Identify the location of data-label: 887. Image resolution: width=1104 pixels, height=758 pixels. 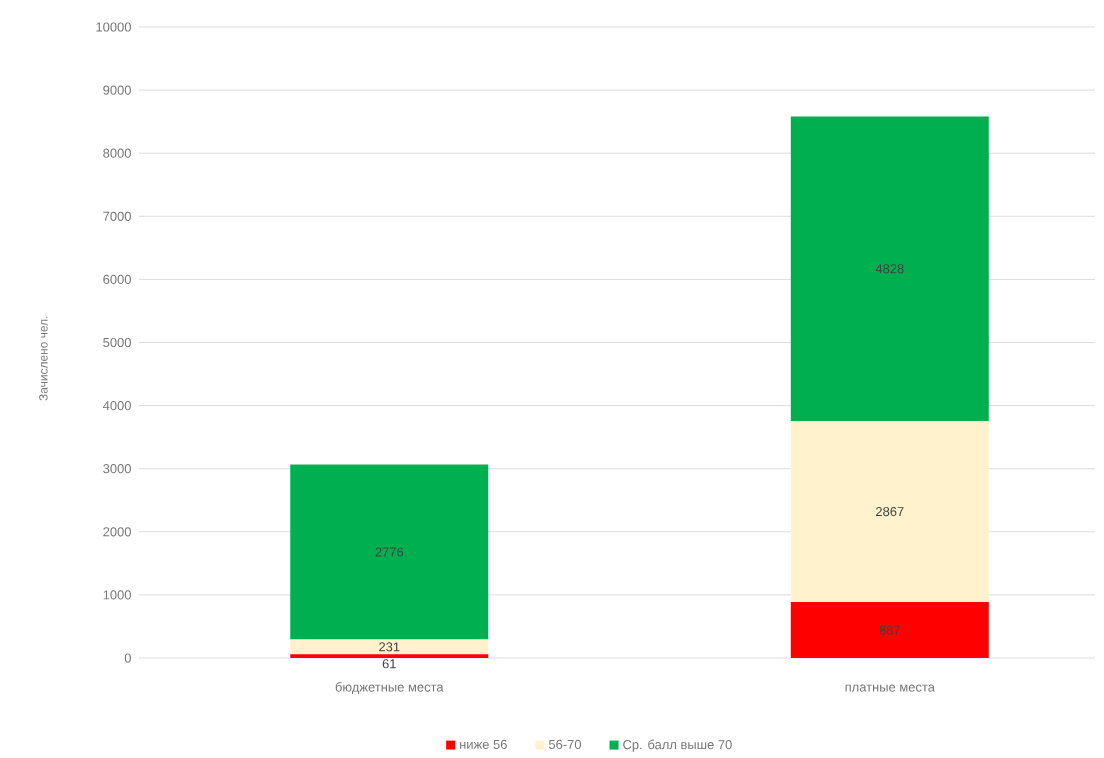
(889, 630).